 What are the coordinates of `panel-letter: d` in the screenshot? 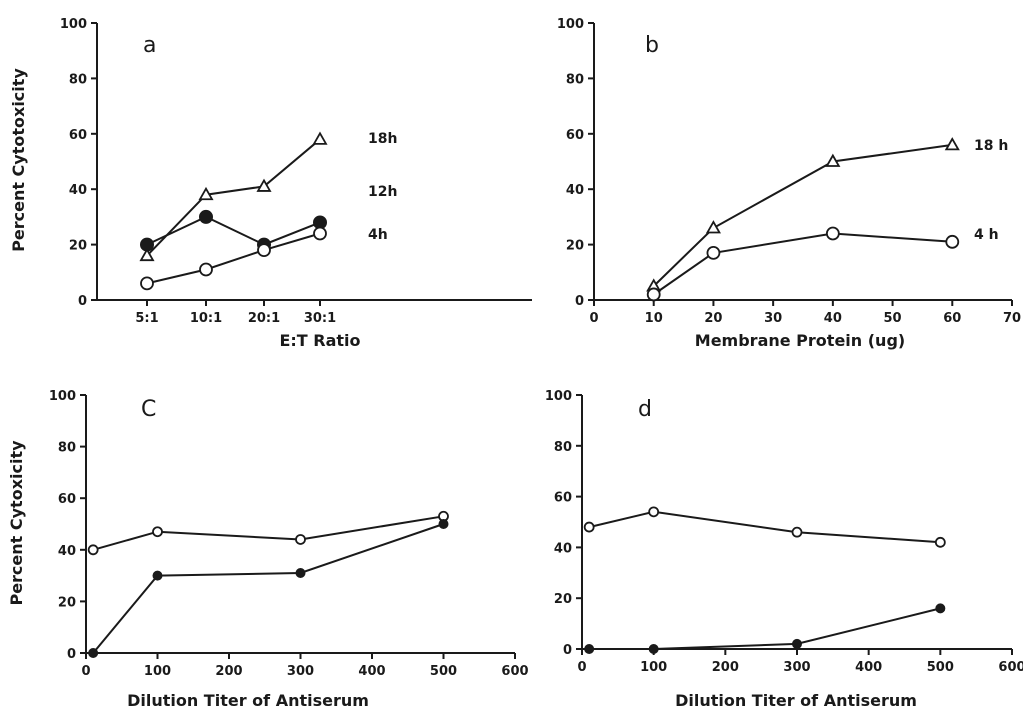 It's located at (645, 409).